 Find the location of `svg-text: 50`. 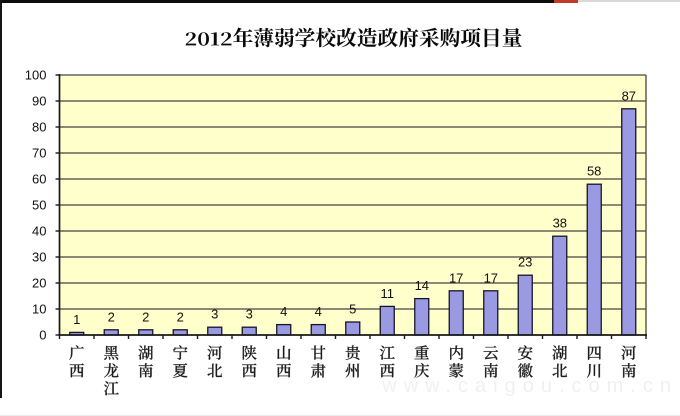

svg-text: 50 is located at coordinates (39, 205).